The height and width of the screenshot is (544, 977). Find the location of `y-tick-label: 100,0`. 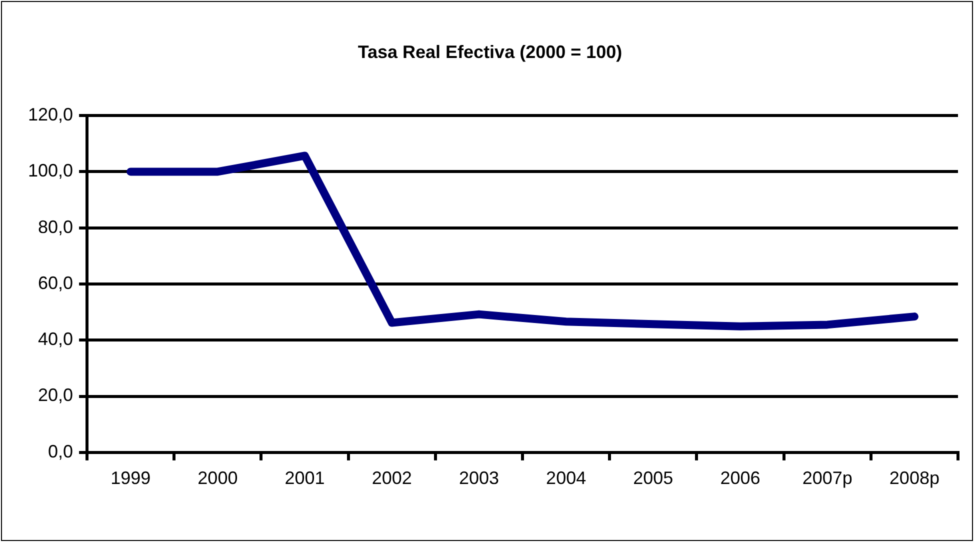

y-tick-label: 100,0 is located at coordinates (51, 170).